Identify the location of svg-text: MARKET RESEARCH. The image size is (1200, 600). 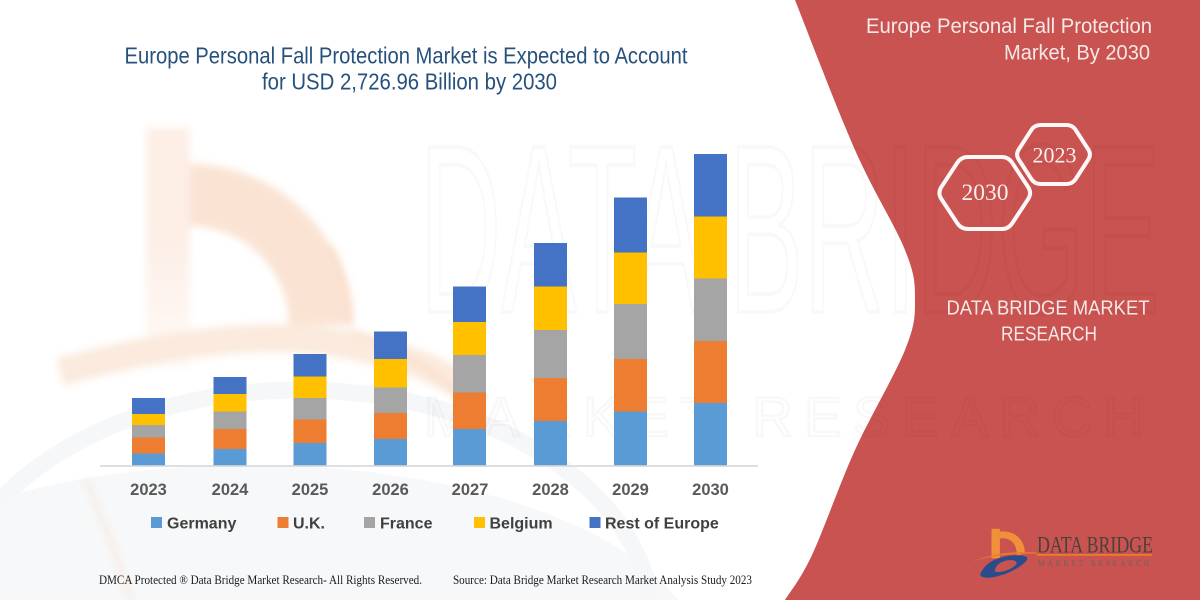
(1095, 563).